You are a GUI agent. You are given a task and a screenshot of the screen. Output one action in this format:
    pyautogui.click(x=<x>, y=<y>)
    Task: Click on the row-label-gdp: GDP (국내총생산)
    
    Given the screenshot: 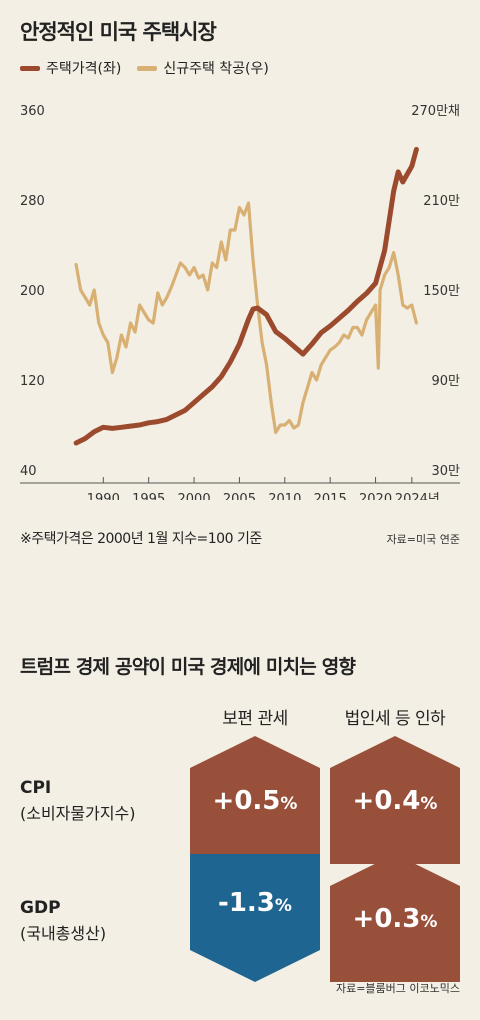 What is the action you would take?
    pyautogui.click(x=63, y=921)
    